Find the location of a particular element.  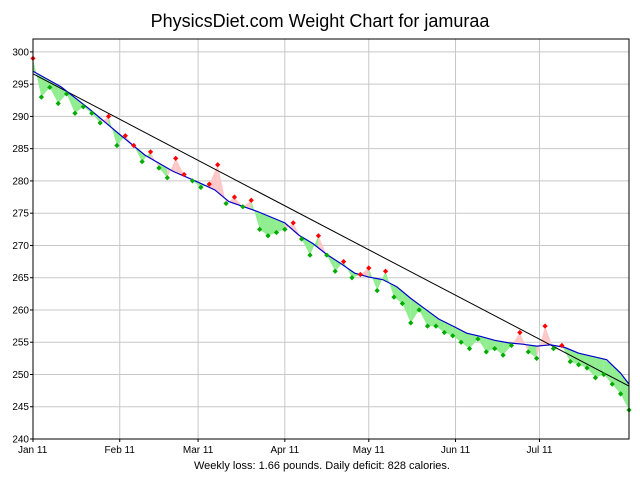

x-tick-label: Feb 11 is located at coordinates (120, 450).